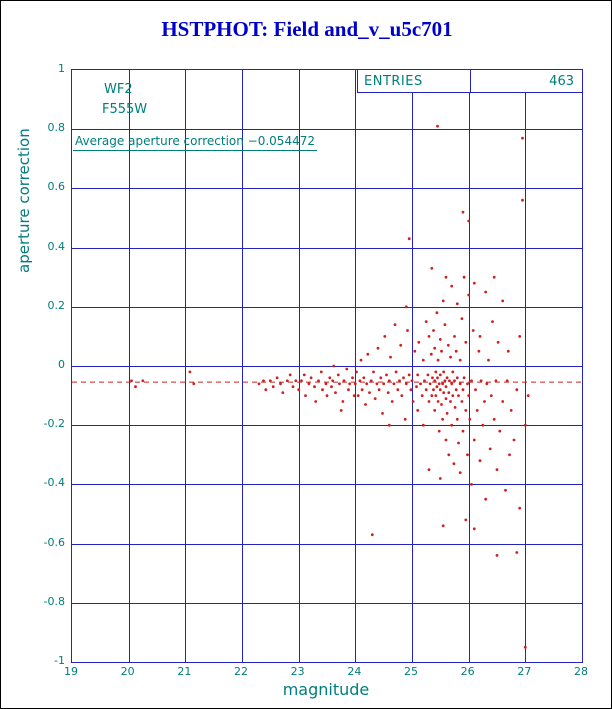 The height and width of the screenshot is (709, 612). Describe the element at coordinates (241, 671) in the screenshot. I see `x-tick-label: 22` at that location.